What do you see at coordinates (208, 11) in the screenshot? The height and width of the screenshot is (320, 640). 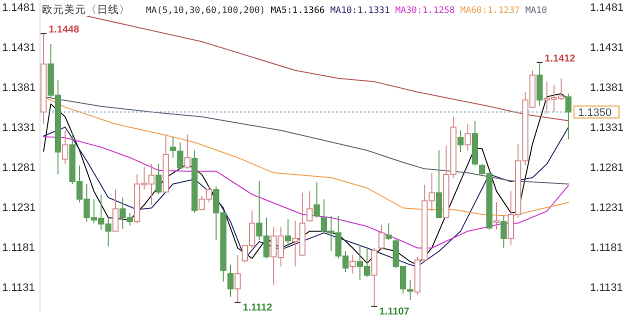 I see `legend-title: MA(5,10,30,60,100,200)` at bounding box center [208, 11].